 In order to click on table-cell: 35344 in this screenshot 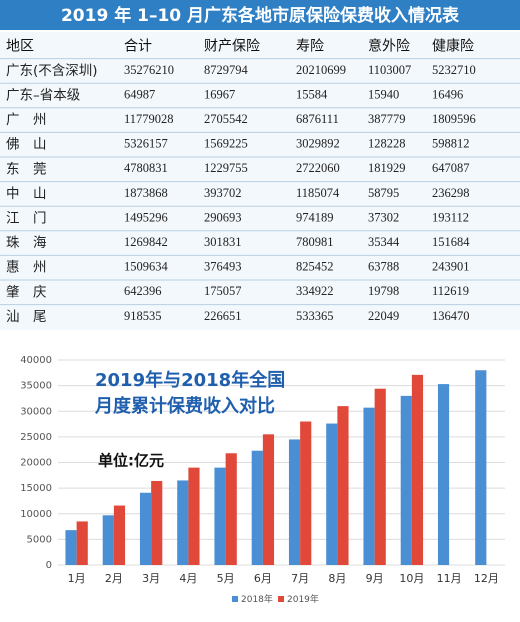, I will do `click(384, 242)`.